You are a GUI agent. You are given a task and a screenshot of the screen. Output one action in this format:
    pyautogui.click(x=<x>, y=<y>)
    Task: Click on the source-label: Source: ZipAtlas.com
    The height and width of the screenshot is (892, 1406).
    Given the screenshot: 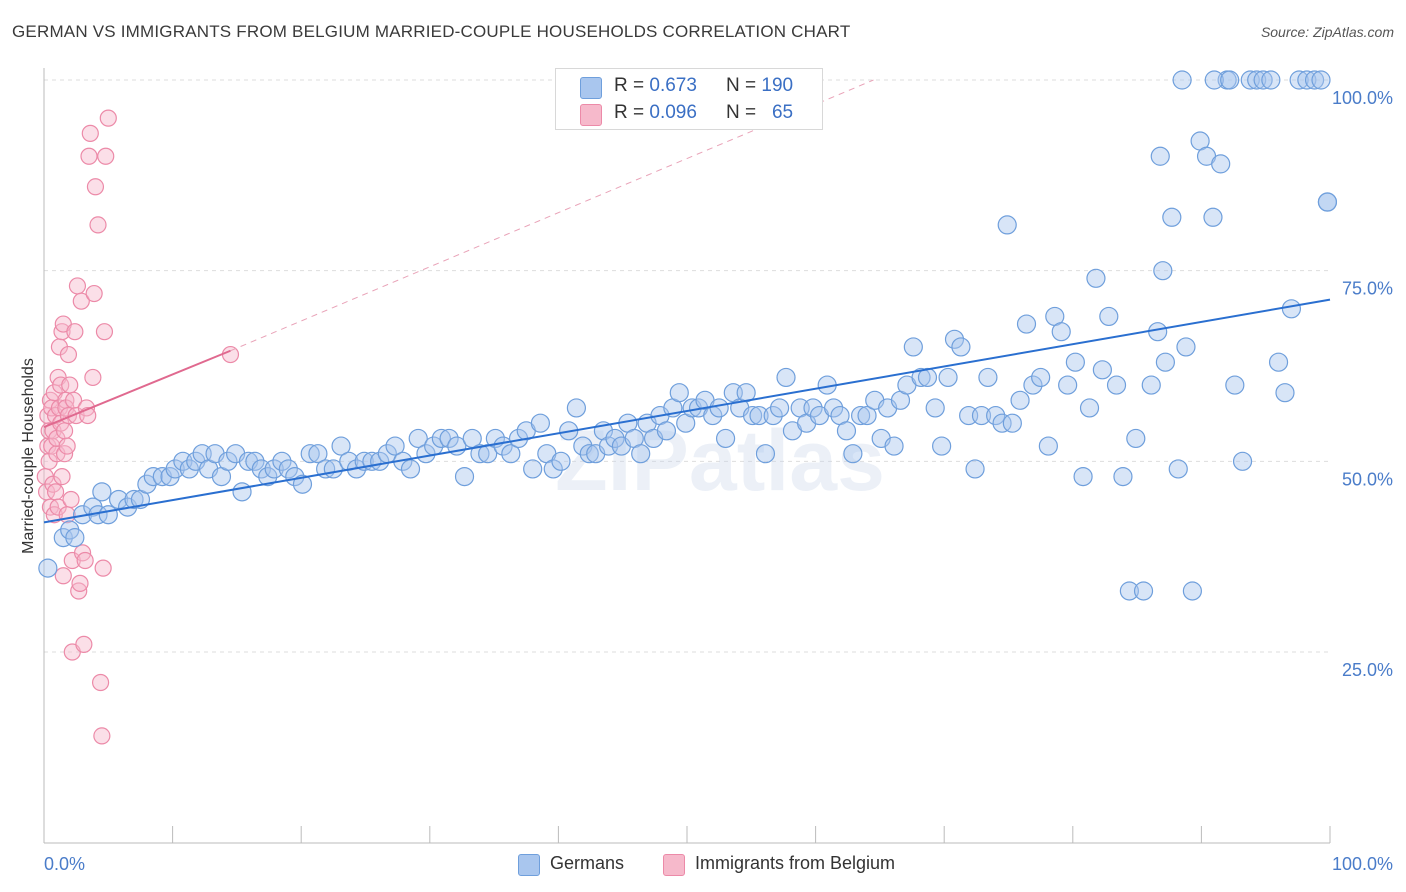 What is the action you would take?
    pyautogui.click(x=1327, y=32)
    